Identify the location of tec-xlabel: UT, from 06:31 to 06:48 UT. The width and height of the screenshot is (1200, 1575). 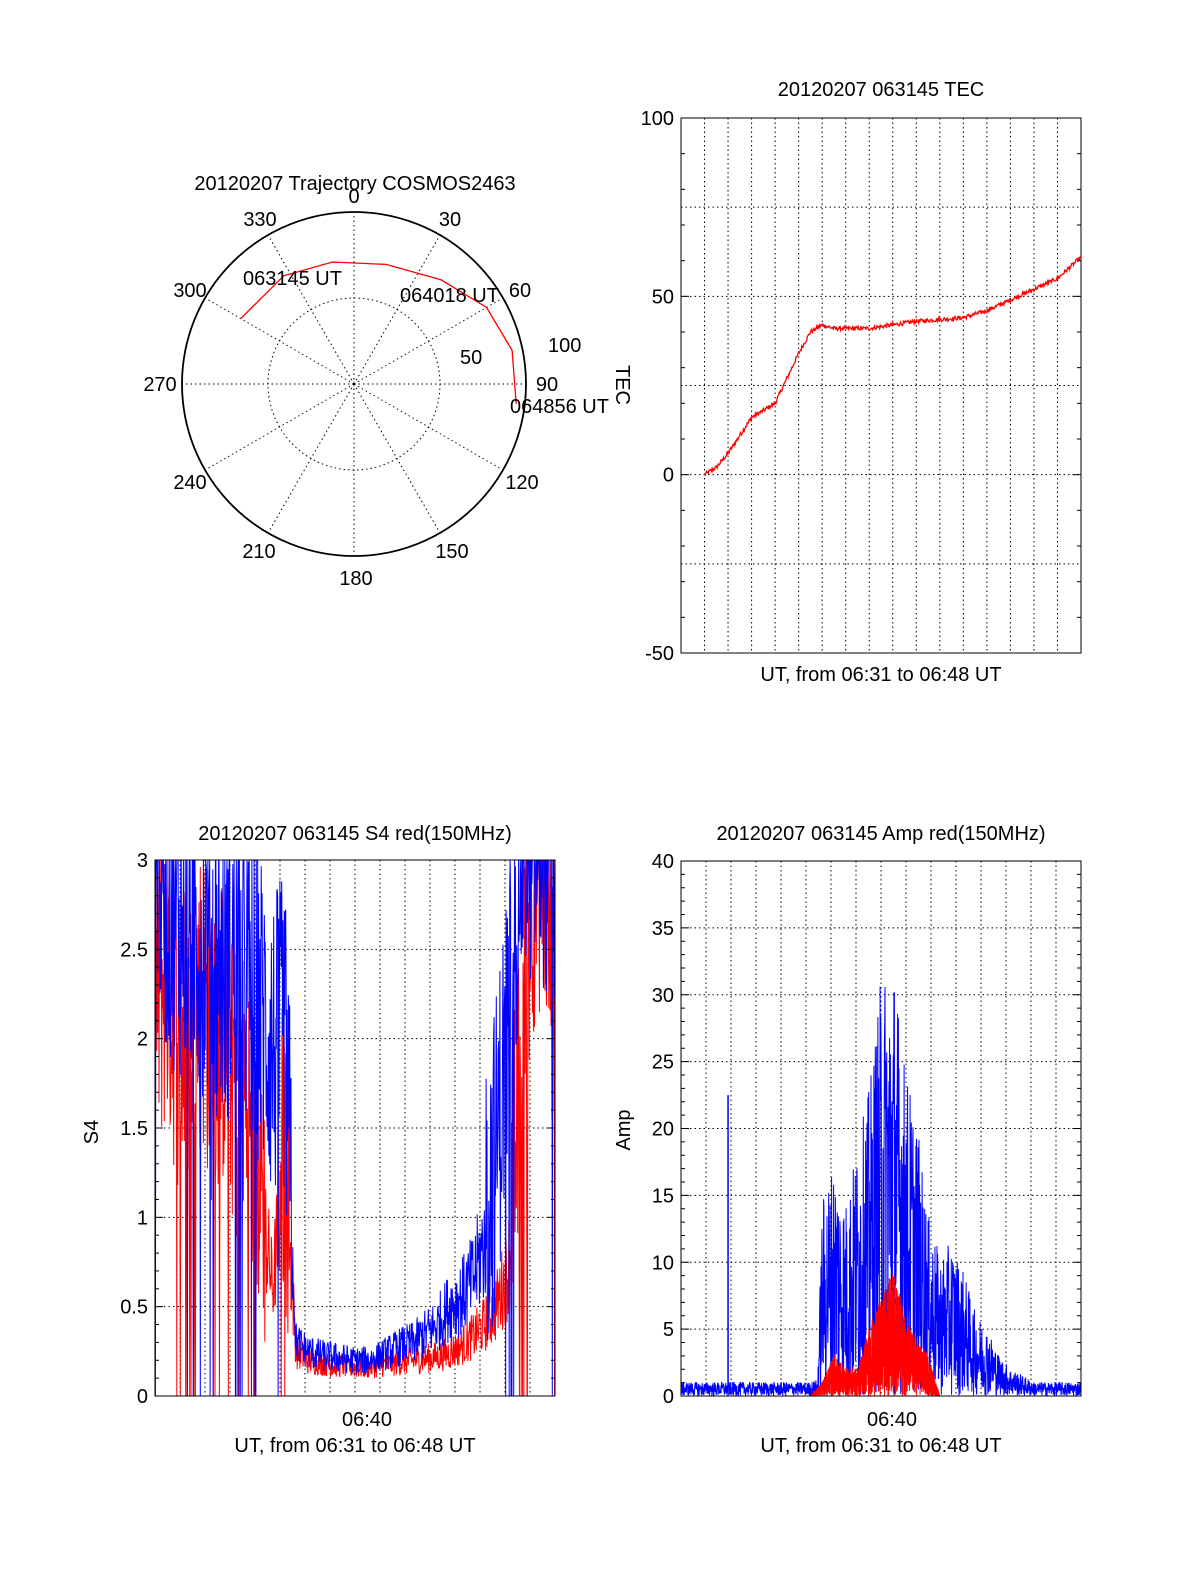
(880, 675).